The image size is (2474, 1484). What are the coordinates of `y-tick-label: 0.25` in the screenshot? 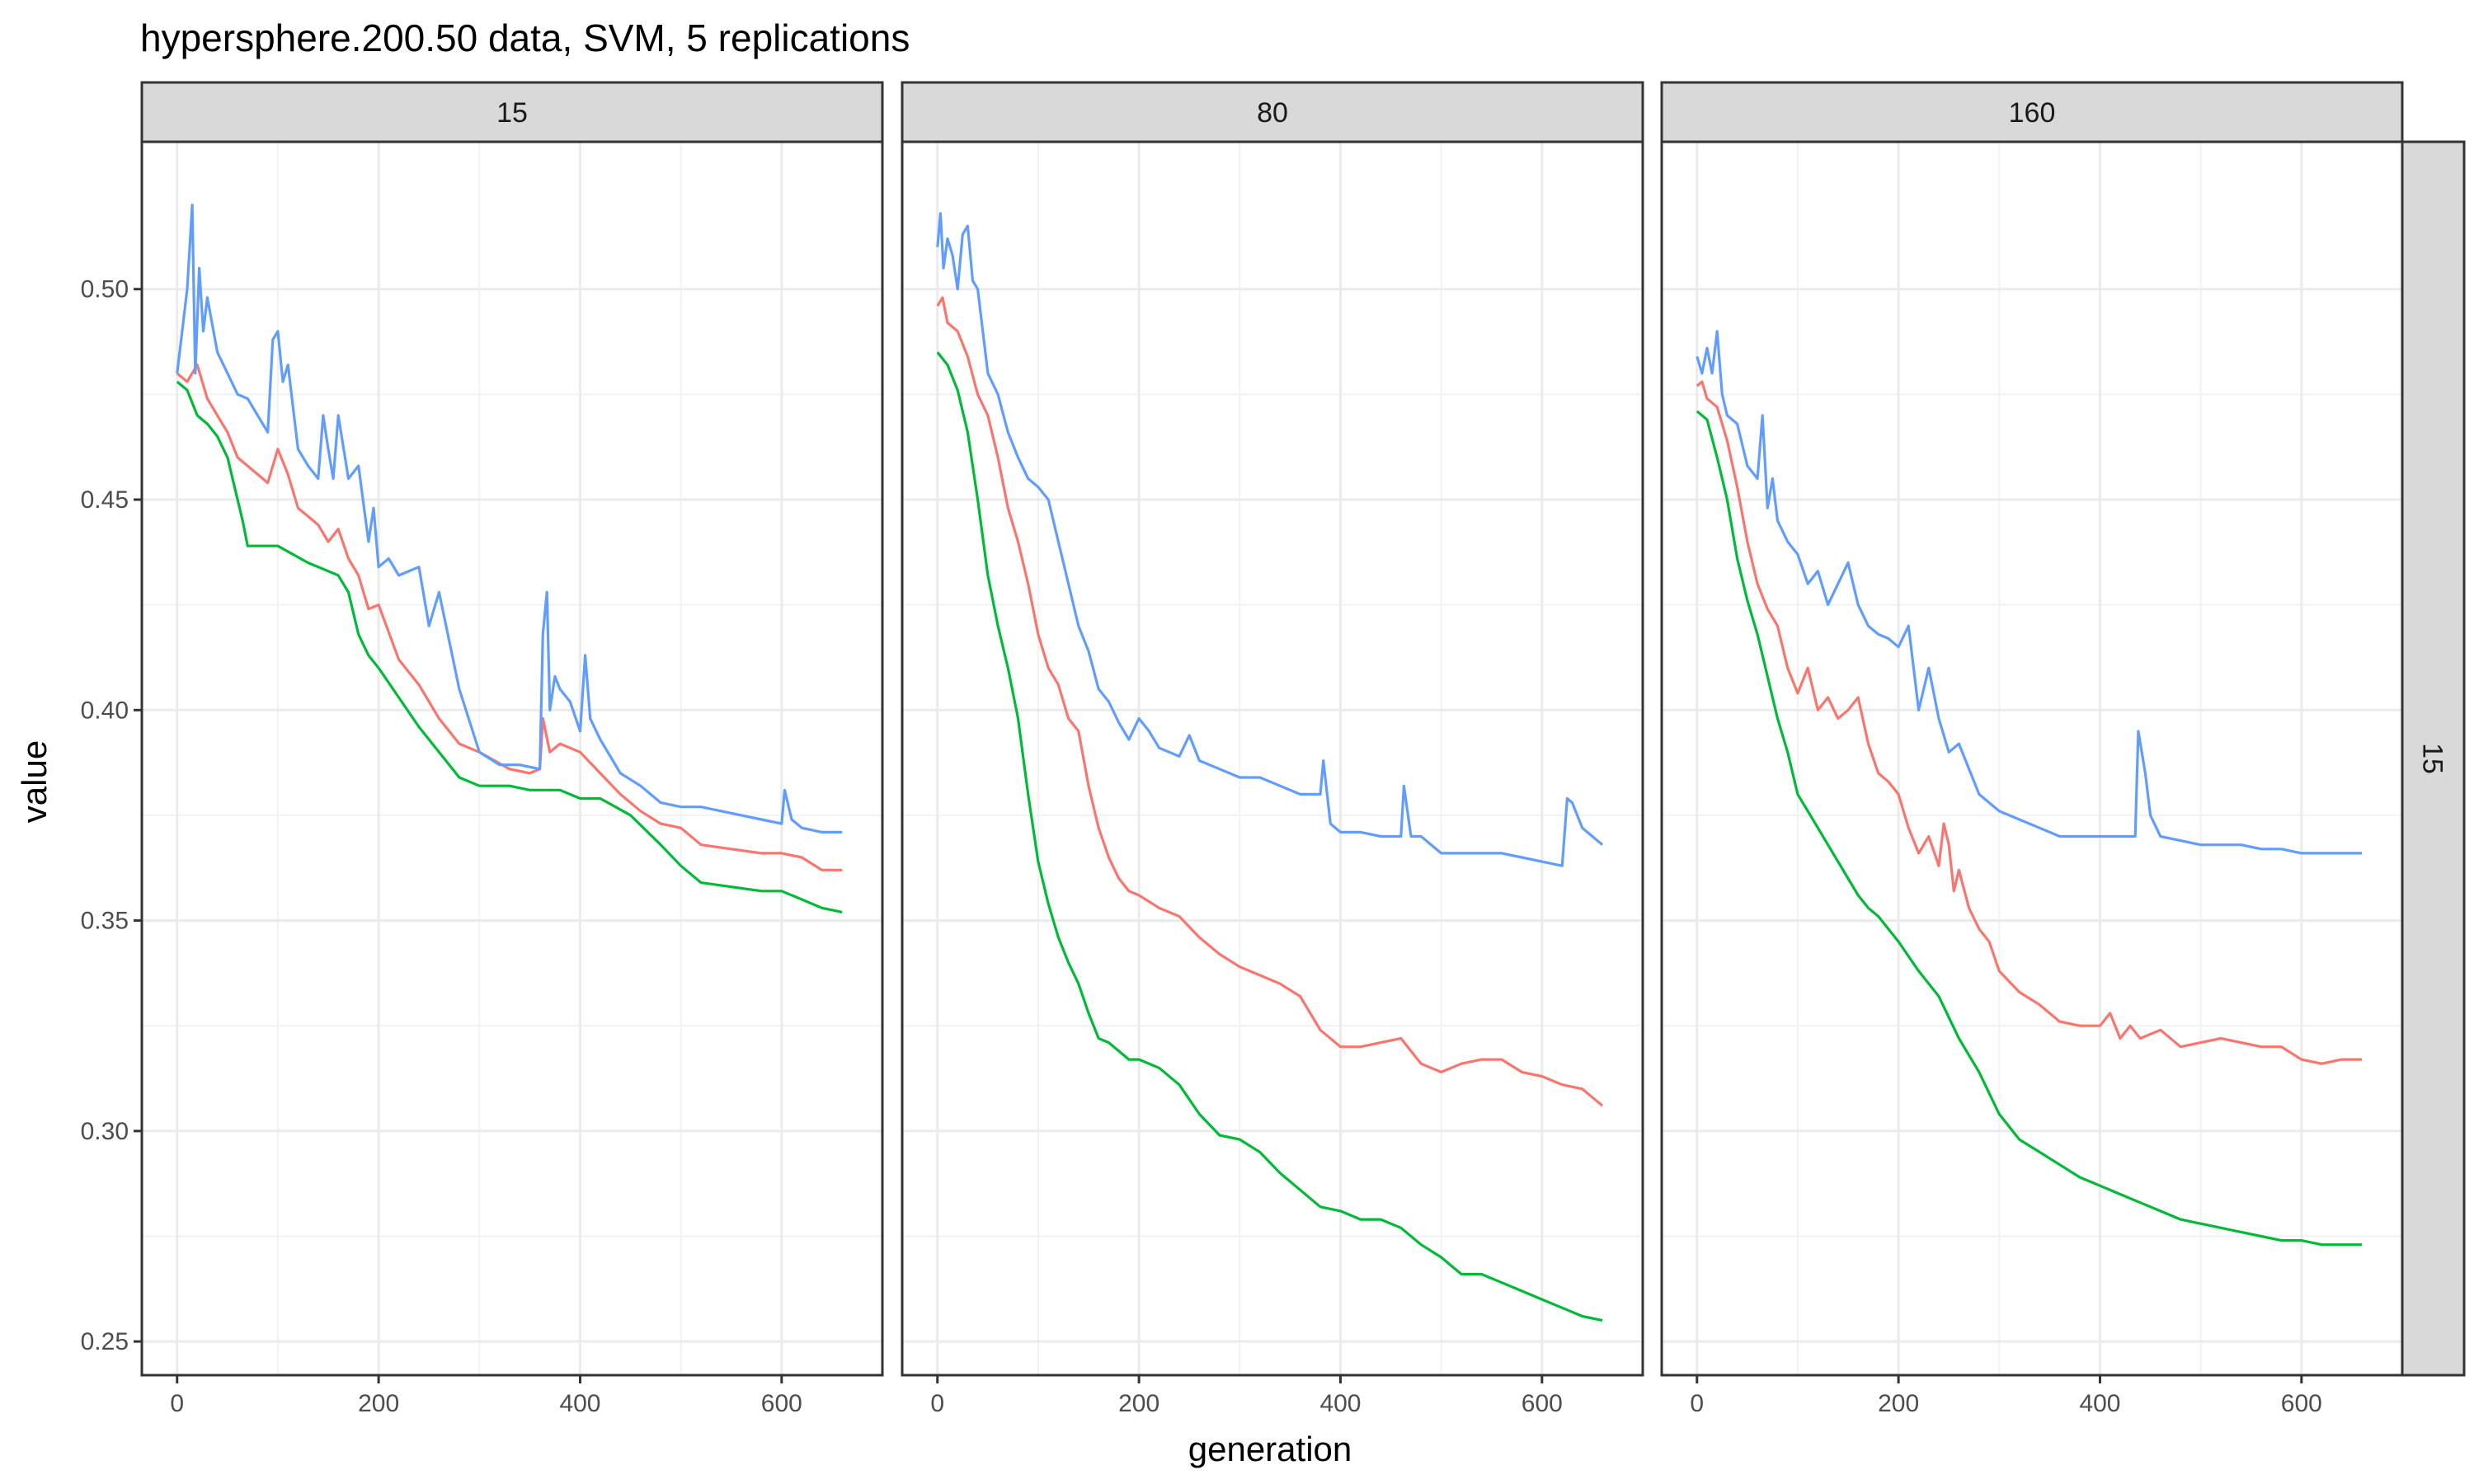 It's located at (105, 1341).